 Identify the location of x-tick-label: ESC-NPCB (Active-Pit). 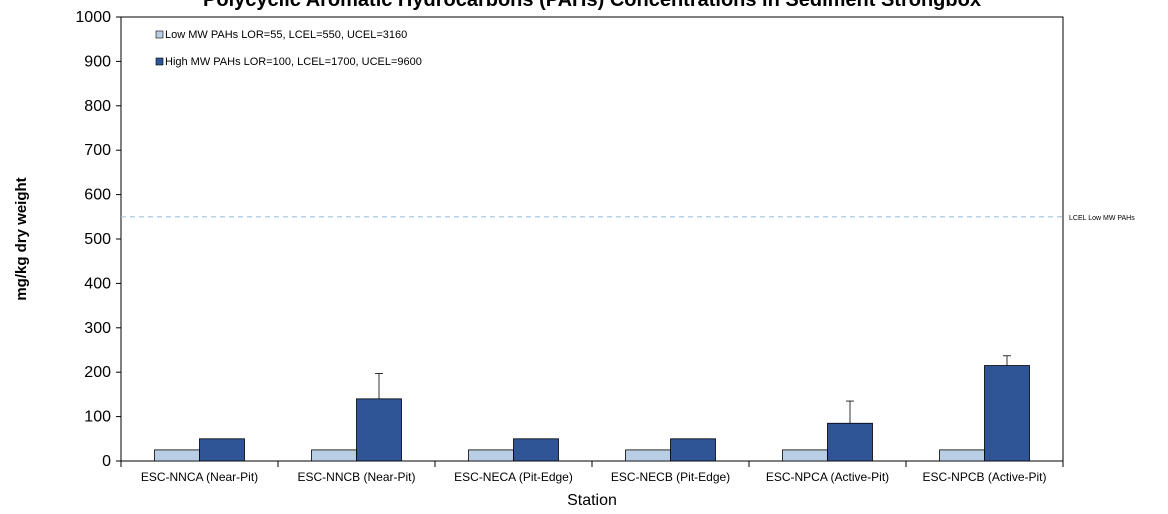
(984, 477).